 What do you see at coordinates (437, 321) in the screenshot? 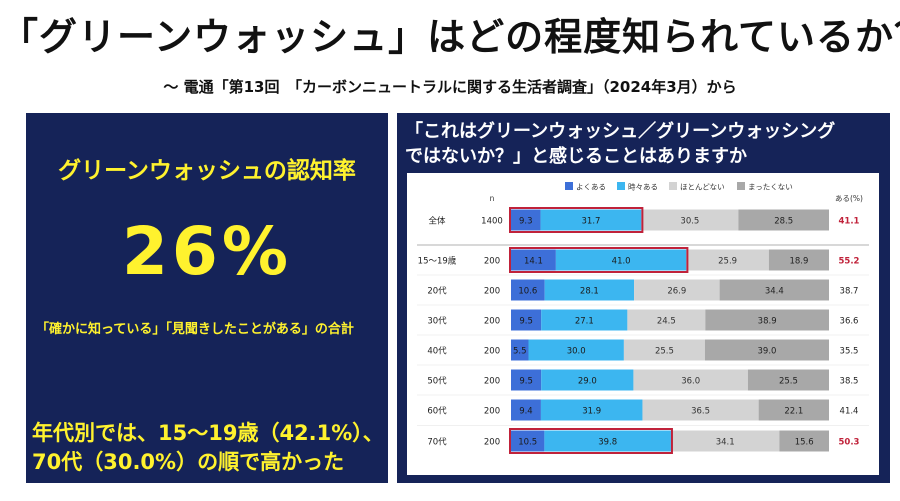
I see `row-label-4: 30代` at bounding box center [437, 321].